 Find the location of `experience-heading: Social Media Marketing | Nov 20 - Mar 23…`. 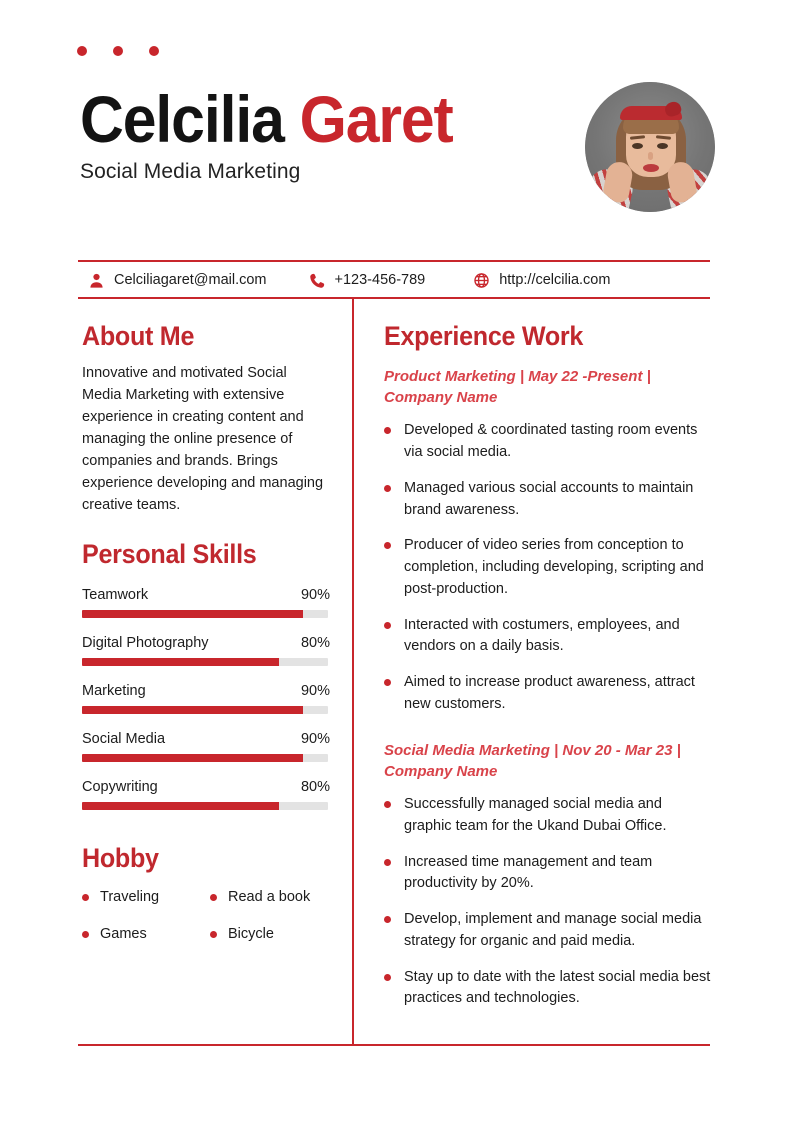

experience-heading: Social Media Marketing | Nov 20 - Mar 23… is located at coordinates (532, 760).